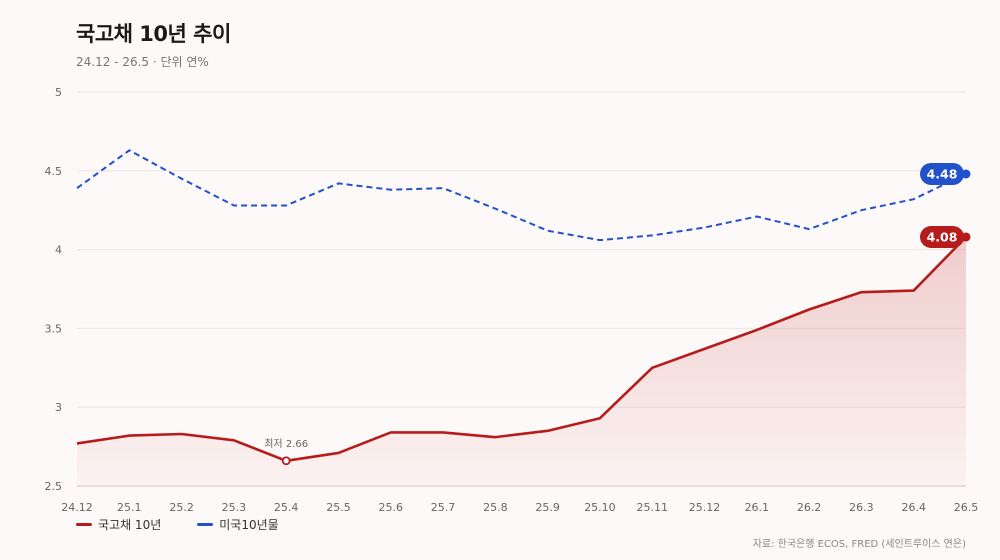 The image size is (1000, 560). What do you see at coordinates (286, 444) in the screenshot?
I see `min-point-label: 최저 2.66` at bounding box center [286, 444].